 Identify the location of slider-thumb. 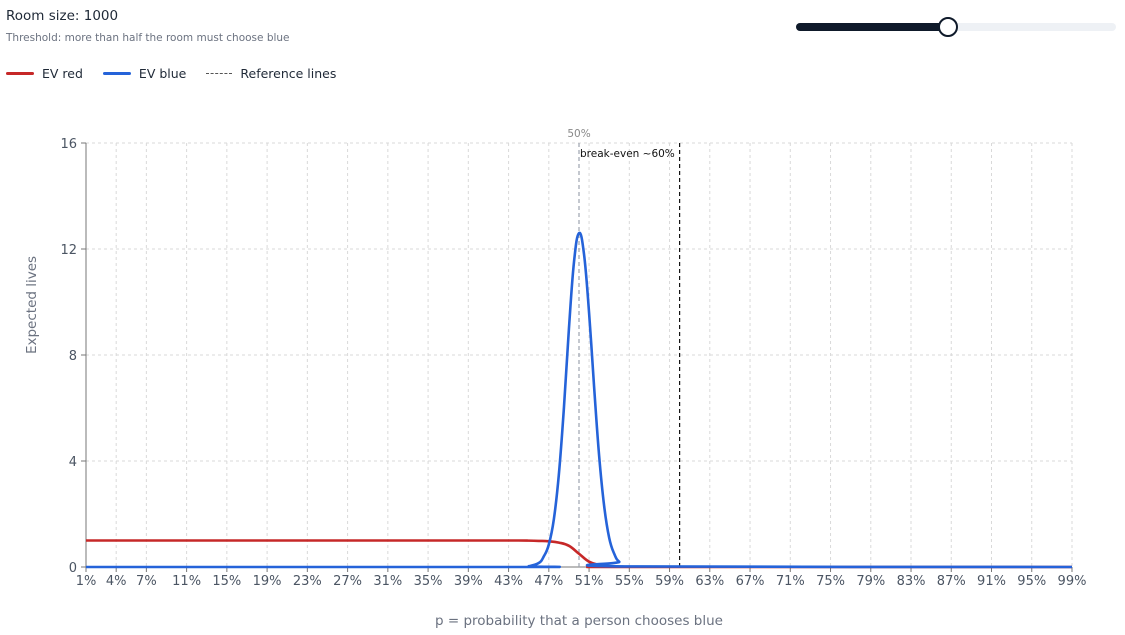
(948, 27).